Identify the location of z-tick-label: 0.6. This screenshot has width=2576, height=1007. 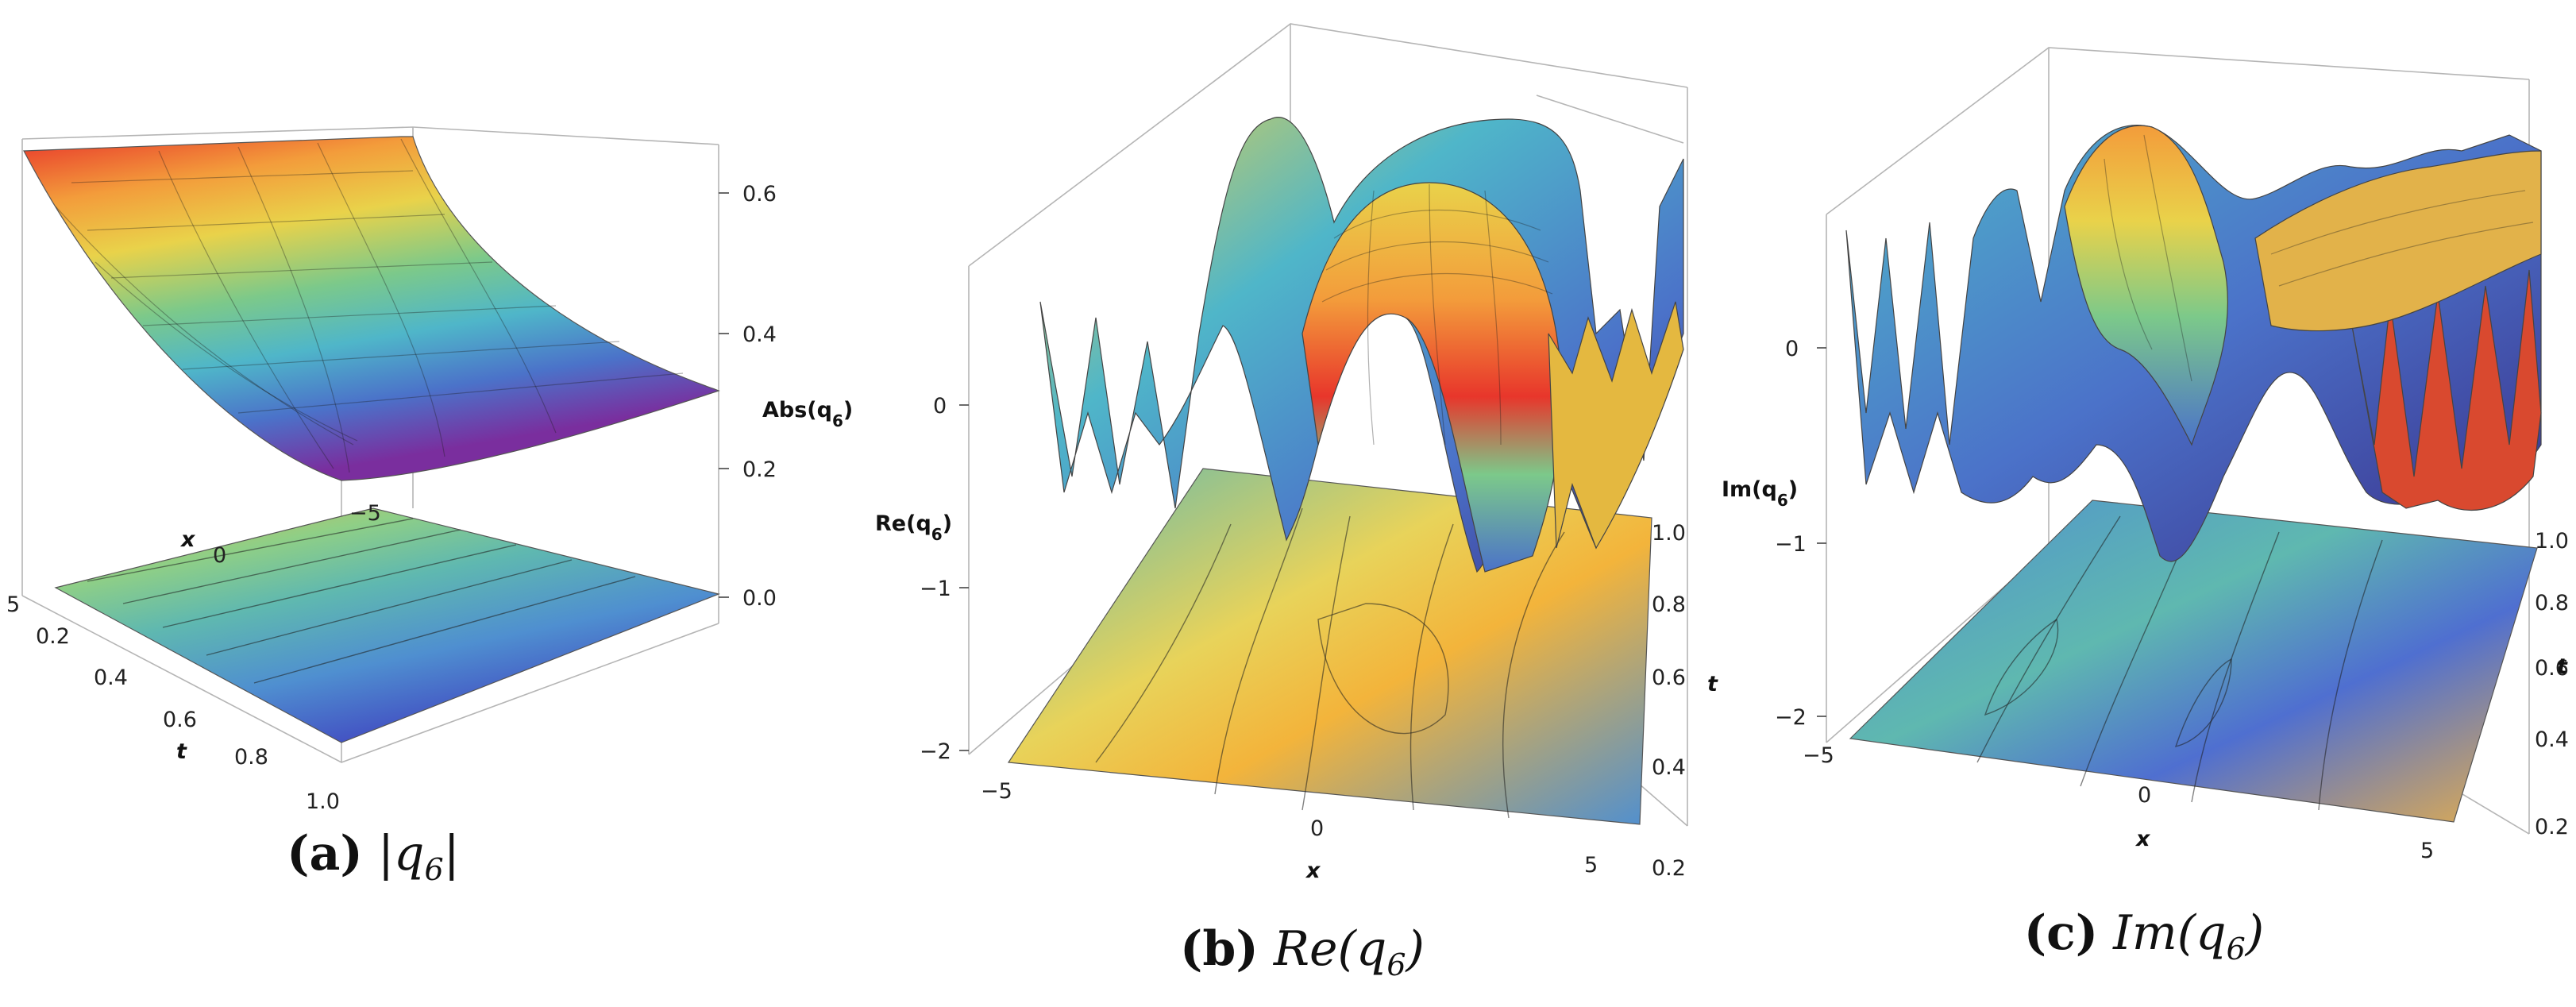
(759, 194).